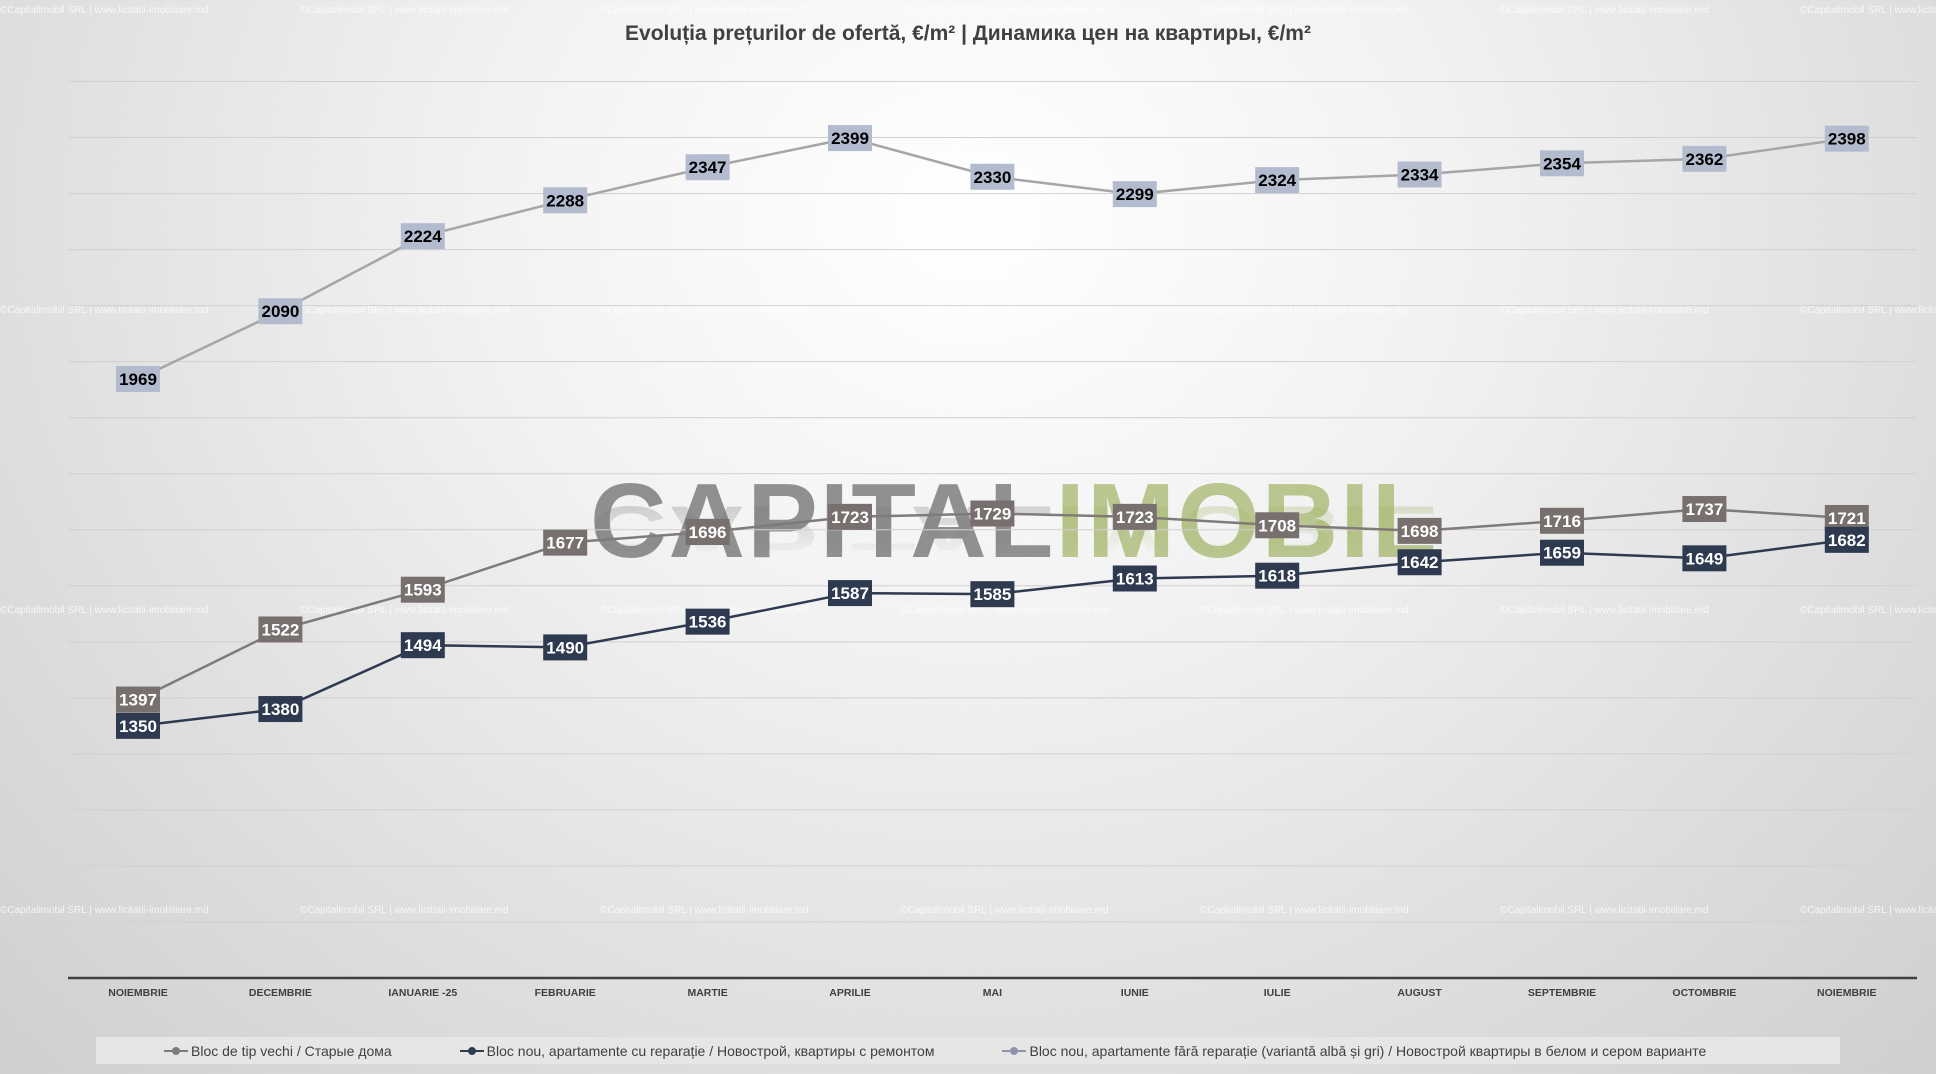 This screenshot has width=1936, height=1074. I want to click on data-label: 1721, so click(1847, 518).